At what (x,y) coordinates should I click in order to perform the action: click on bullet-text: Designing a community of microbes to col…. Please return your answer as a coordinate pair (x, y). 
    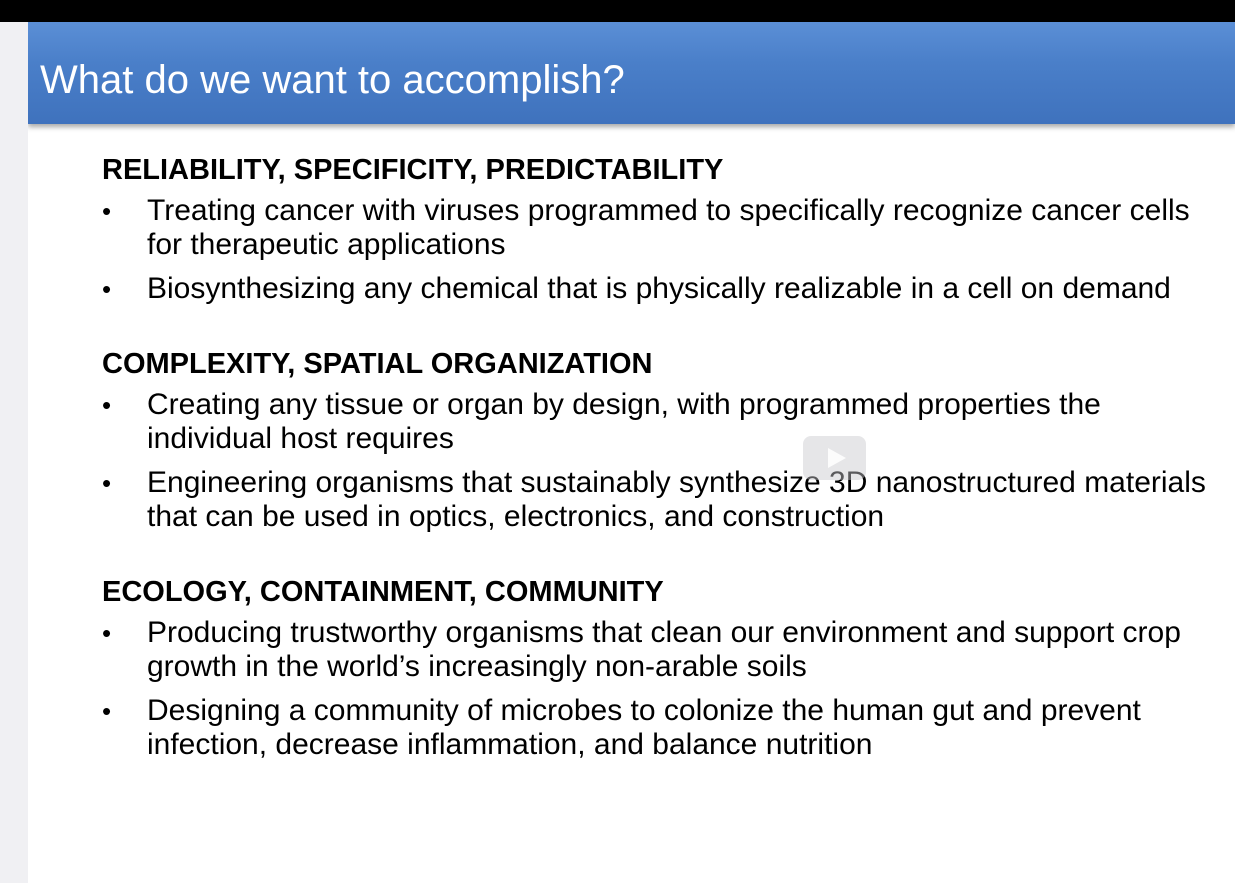
    Looking at the image, I should click on (644, 727).